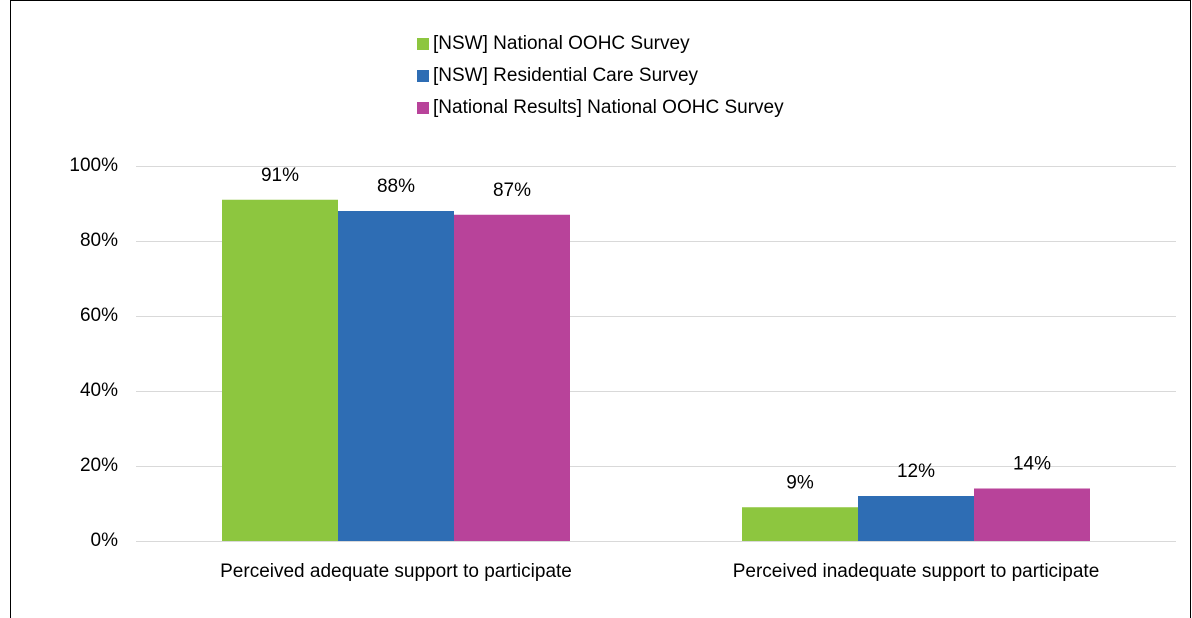 Image resolution: width=1192 pixels, height=618 pixels. What do you see at coordinates (280, 175) in the screenshot?
I see `value-label: 91%` at bounding box center [280, 175].